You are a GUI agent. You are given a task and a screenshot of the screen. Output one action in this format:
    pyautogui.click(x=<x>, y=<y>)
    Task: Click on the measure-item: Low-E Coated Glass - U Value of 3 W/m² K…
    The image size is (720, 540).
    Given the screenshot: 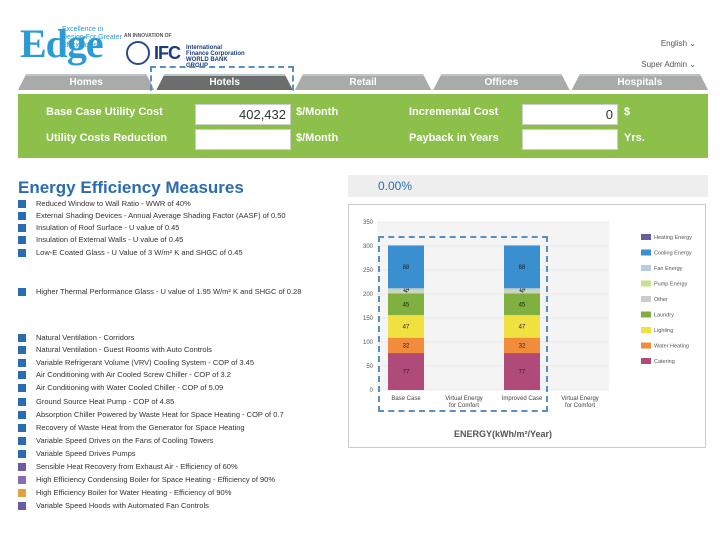 What is the action you would take?
    pyautogui.click(x=130, y=252)
    